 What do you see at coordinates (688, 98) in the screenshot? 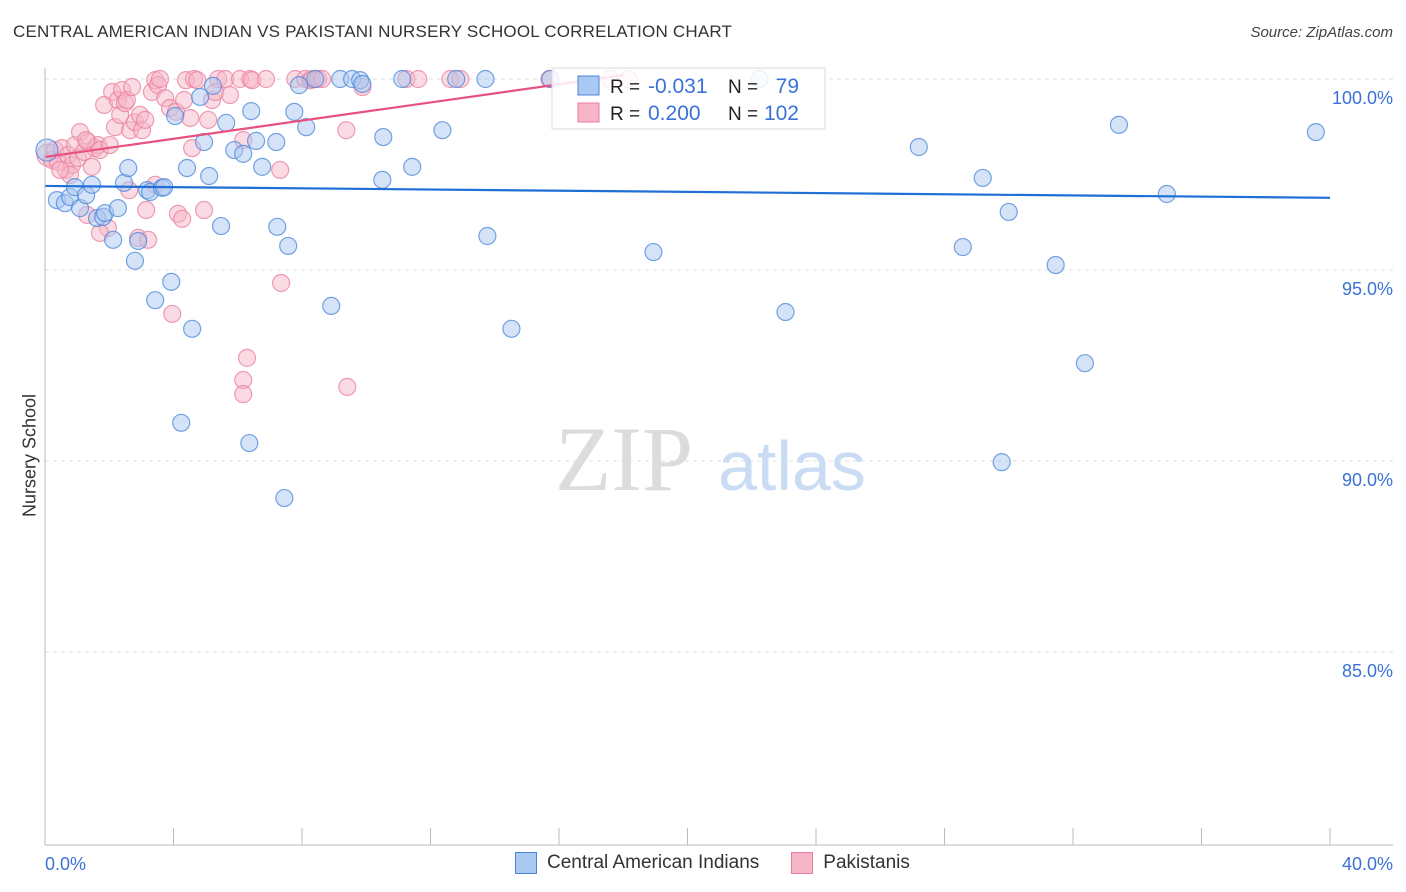
I see `legend-box: R = -0.031 N = 79 R = 0.200 N = 102` at bounding box center [688, 98].